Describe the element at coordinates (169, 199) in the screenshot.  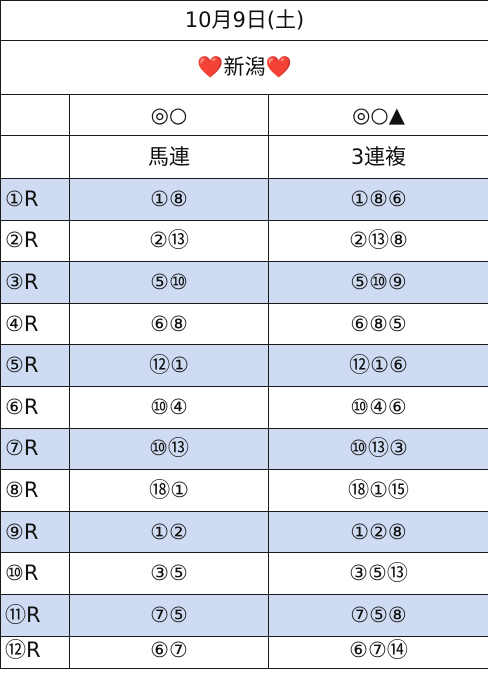
I see `umaren-pick: ①⑧` at that location.